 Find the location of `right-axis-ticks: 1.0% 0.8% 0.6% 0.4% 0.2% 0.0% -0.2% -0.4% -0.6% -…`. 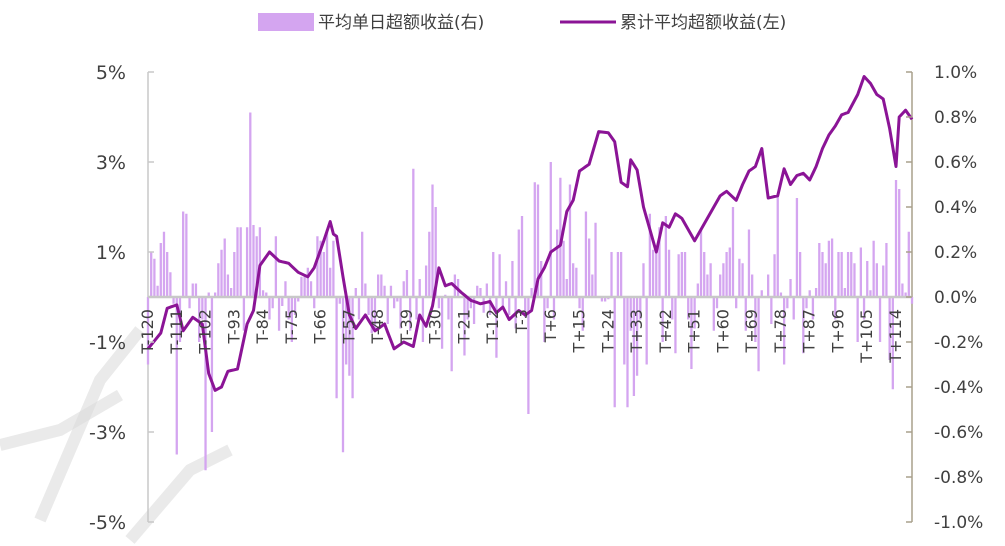

right-axis-ticks: 1.0% 0.8% 0.6% 0.4% 0.2% 0.0% -0.2% -0.4% -0.6% -… is located at coordinates (944, 298).